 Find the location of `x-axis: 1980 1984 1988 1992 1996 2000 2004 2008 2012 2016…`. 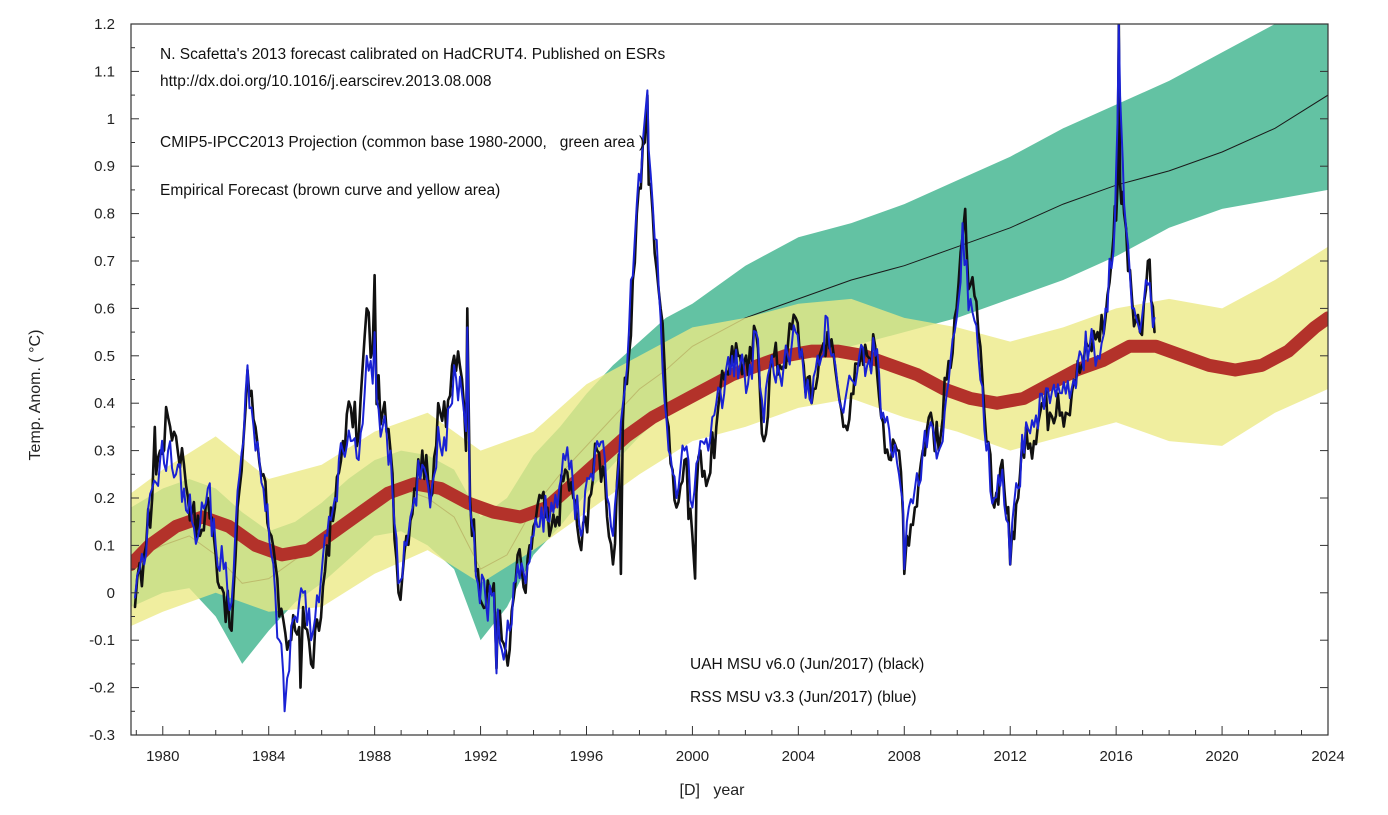

x-axis: 1980 1984 1988 1992 1996 2000 2004 2008 2012 2016… is located at coordinates (740, 745).